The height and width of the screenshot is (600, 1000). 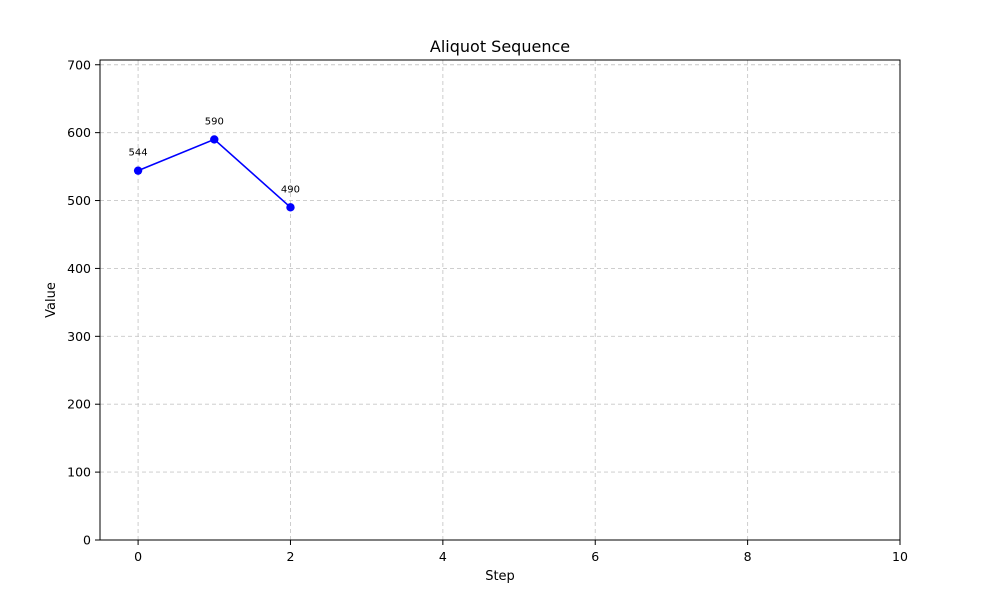 What do you see at coordinates (79, 472) in the screenshot?
I see `y-tick-label: 100` at bounding box center [79, 472].